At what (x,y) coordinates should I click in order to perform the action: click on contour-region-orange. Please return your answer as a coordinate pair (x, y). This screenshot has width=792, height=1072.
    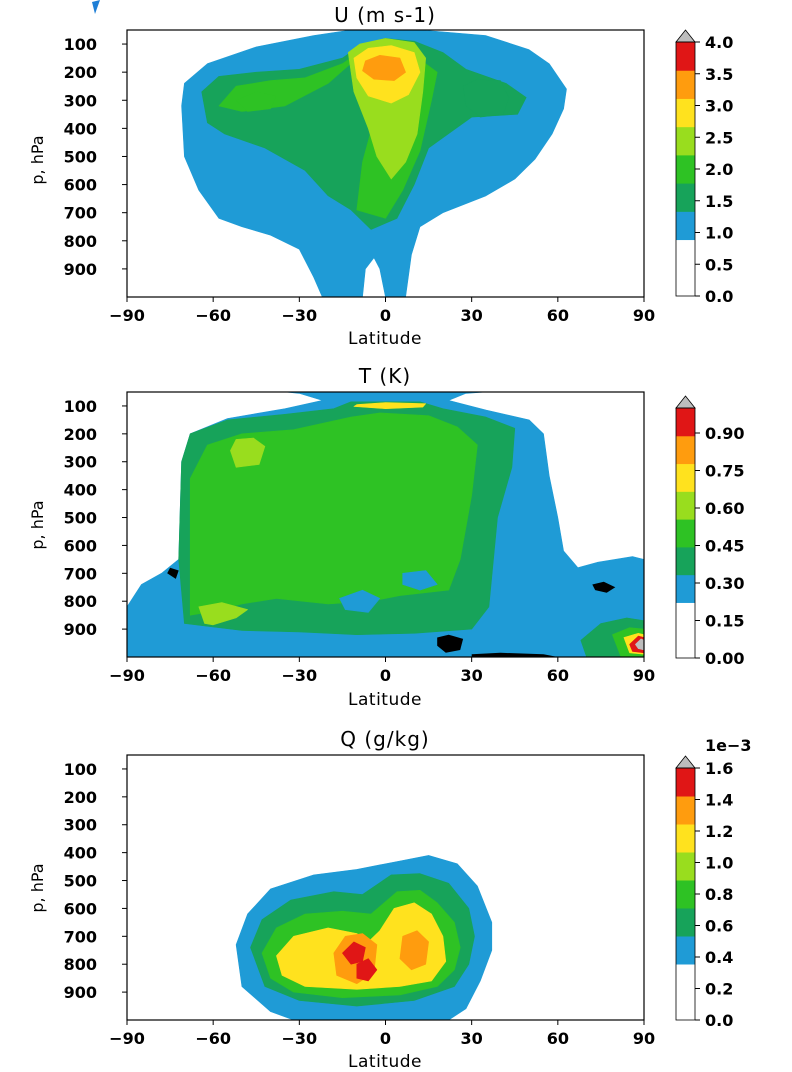
    Looking at the image, I should click on (384, 67).